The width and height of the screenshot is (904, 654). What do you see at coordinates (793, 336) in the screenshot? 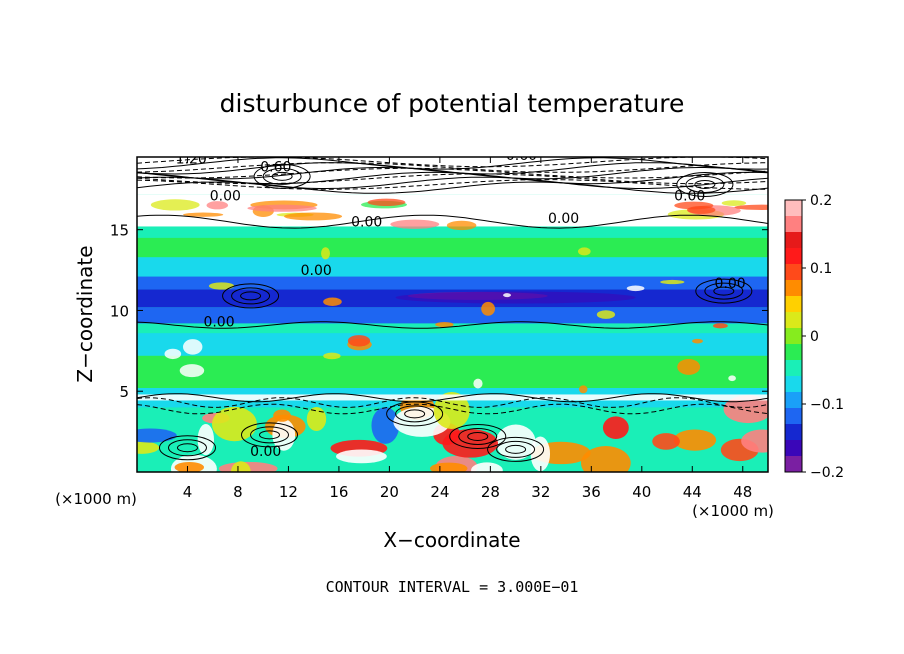
I see `colorbar-scale` at bounding box center [793, 336].